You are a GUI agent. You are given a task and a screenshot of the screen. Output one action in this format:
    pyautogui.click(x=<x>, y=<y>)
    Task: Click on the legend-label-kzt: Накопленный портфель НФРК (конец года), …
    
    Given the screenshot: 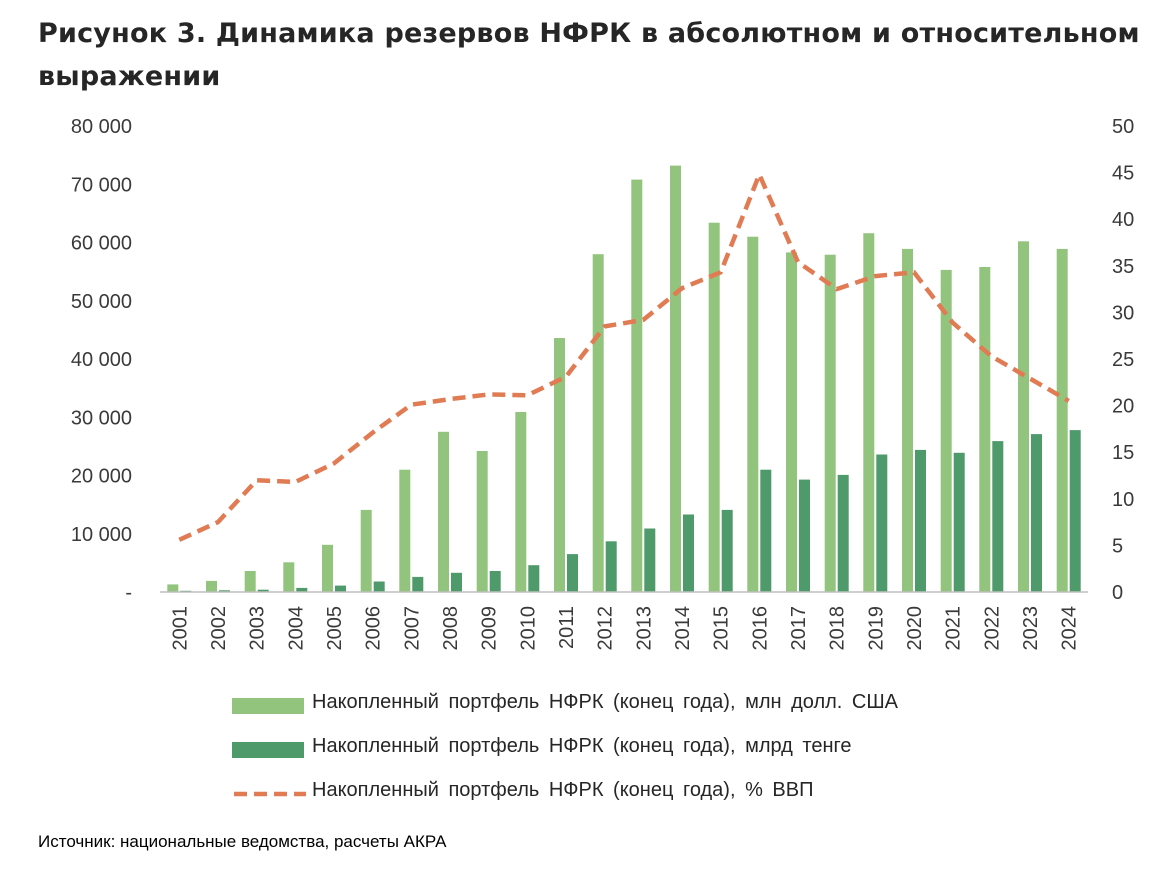 What is the action you would take?
    pyautogui.click(x=582, y=746)
    